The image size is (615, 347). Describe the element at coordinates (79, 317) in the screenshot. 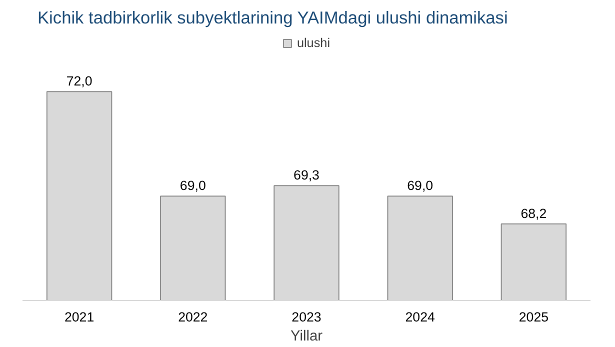

I see `x-tick-label: 2021` at that location.